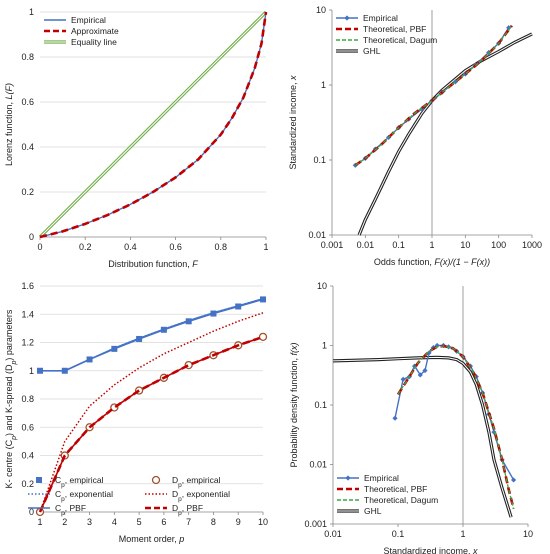 This screenshot has height=554, width=550. Describe the element at coordinates (213, 313) in the screenshot. I see `series-cp-empirical-point` at that location.